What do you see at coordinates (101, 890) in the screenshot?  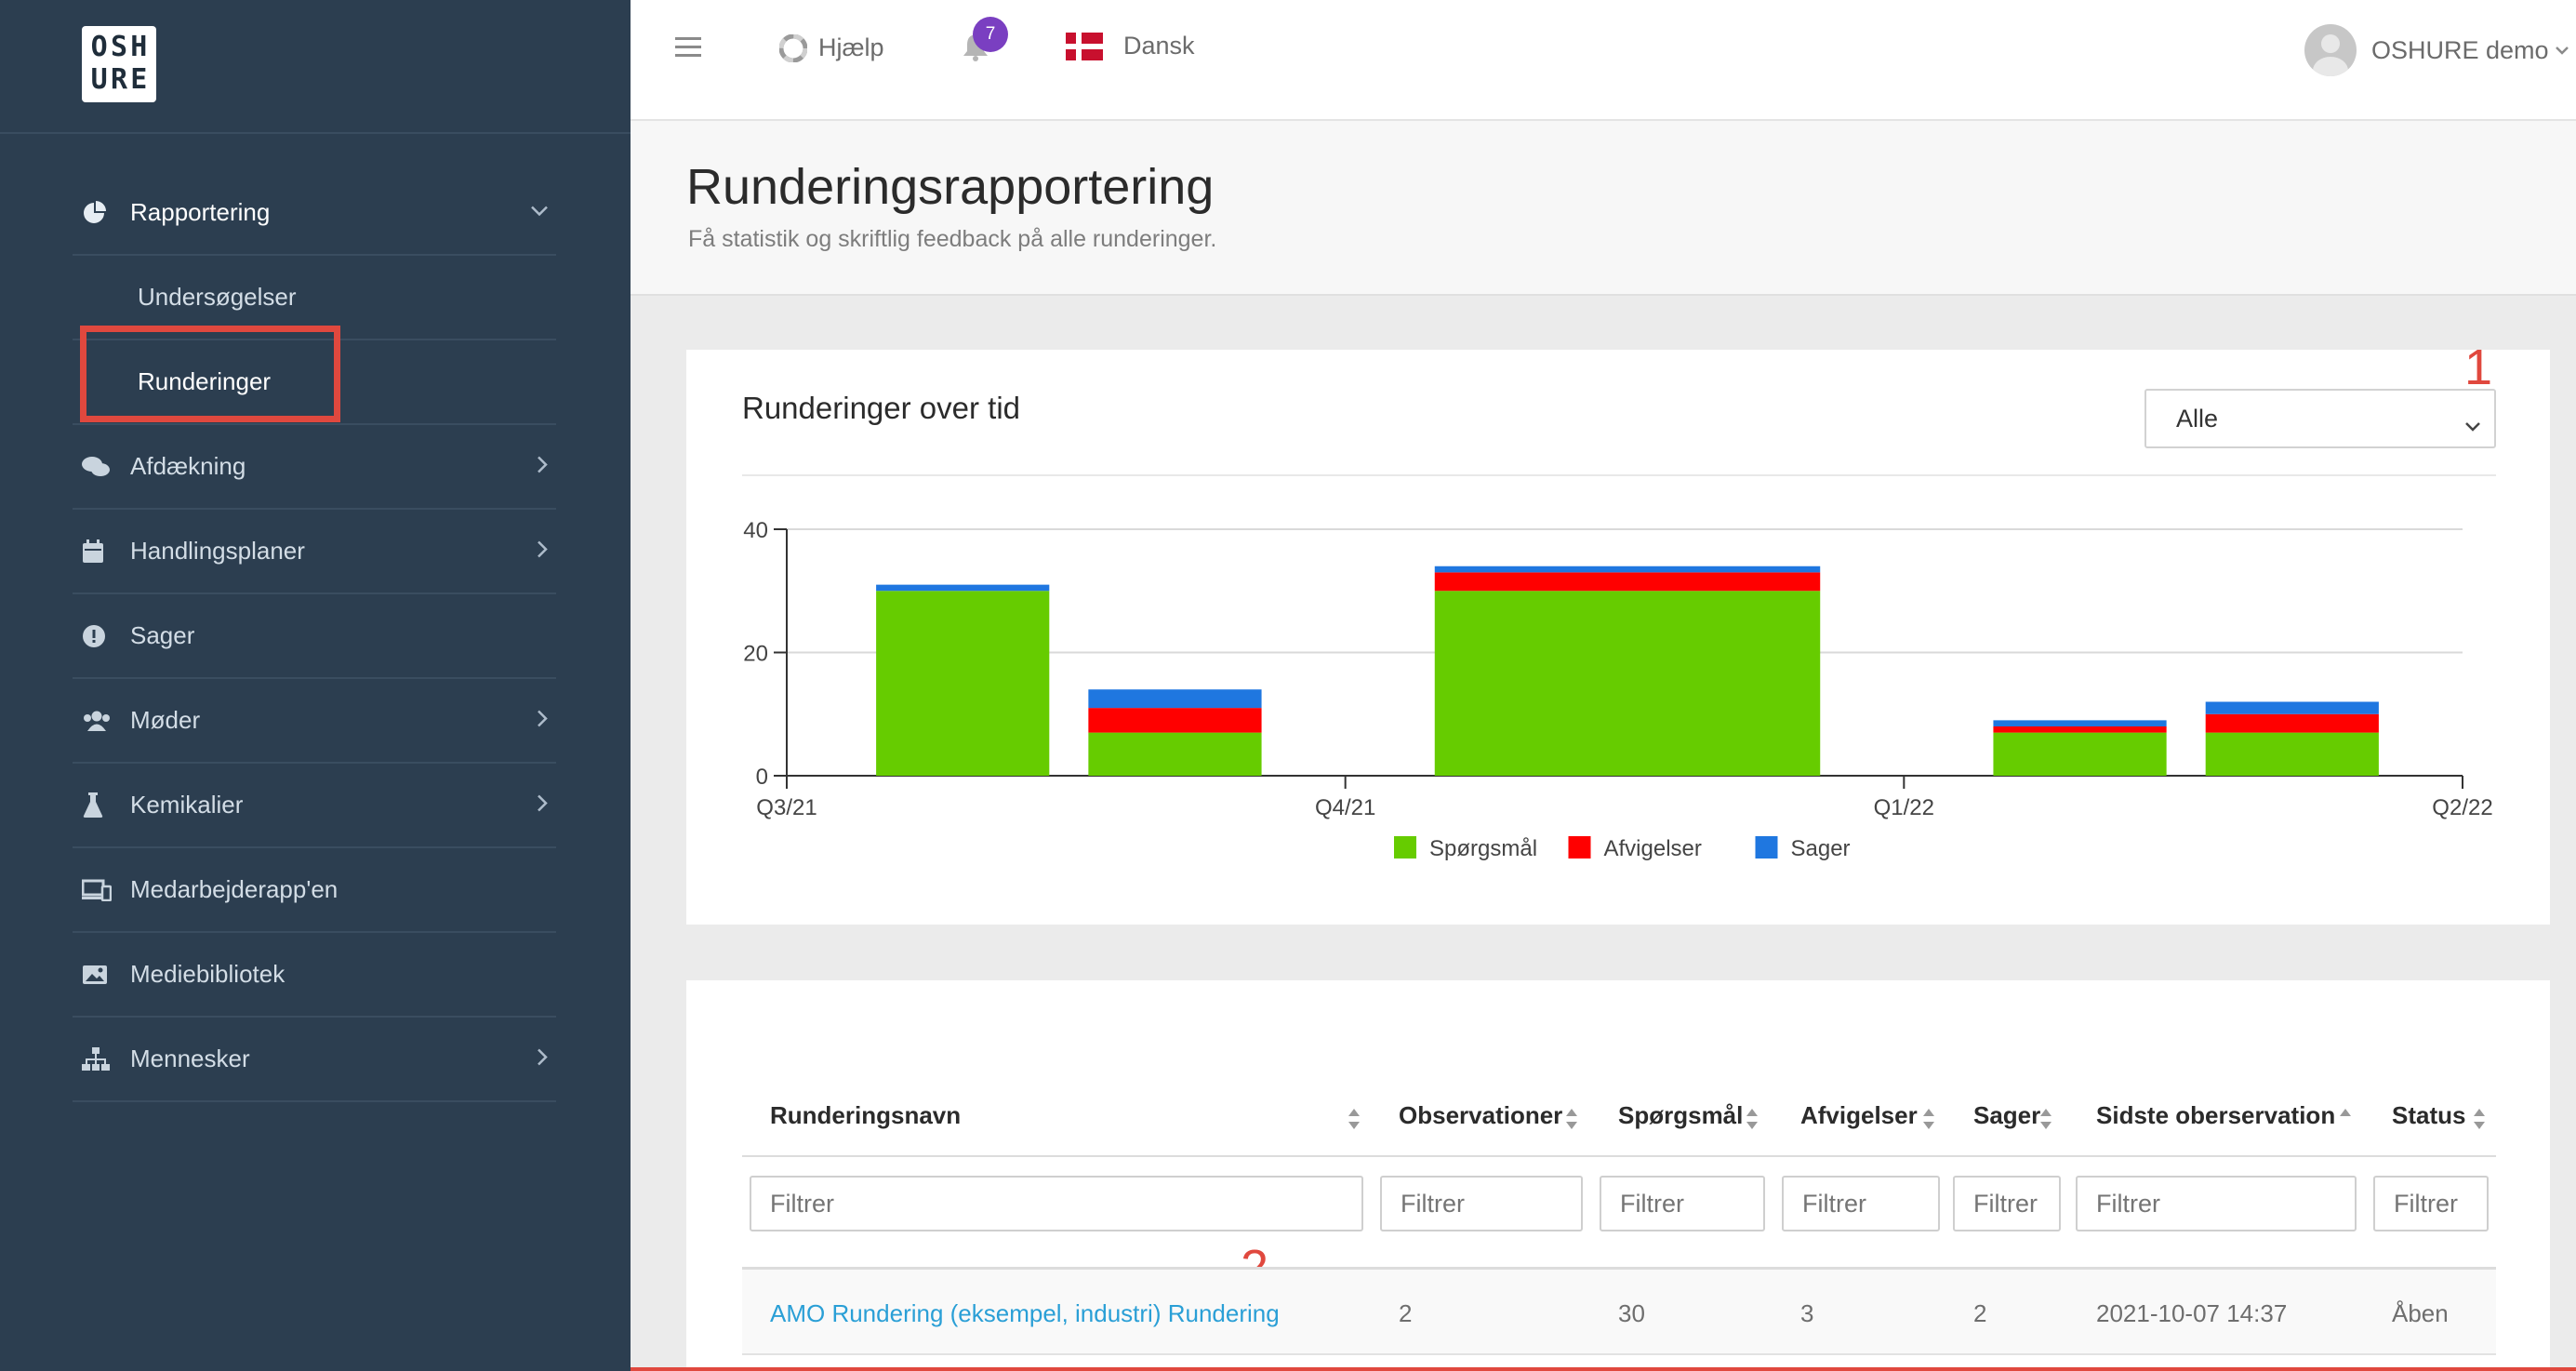 I see `devices-icon` at bounding box center [101, 890].